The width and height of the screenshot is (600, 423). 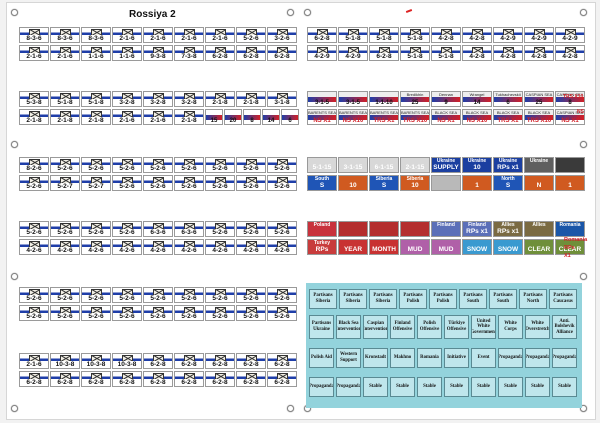 What do you see at coordinates (322, 229) in the screenshot?
I see `marker-counter: Poland` at bounding box center [322, 229].